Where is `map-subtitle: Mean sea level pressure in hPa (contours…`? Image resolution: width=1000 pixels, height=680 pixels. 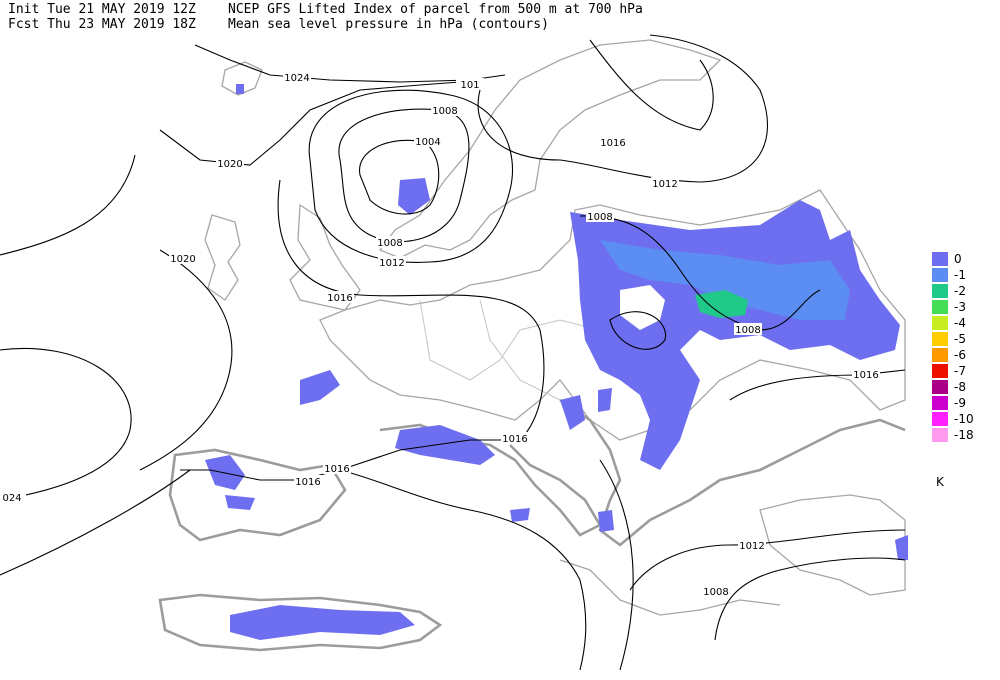
map-subtitle: Mean sea level pressure in hPa (contours… is located at coordinates (388, 24).